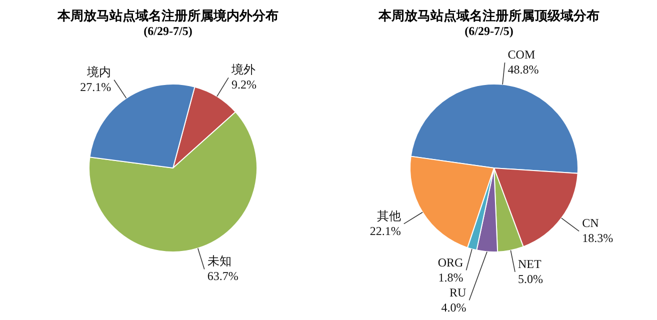 This screenshot has width=657, height=320. What do you see at coordinates (598, 238) in the screenshot?
I see `data-label: 18.3%` at bounding box center [598, 238].